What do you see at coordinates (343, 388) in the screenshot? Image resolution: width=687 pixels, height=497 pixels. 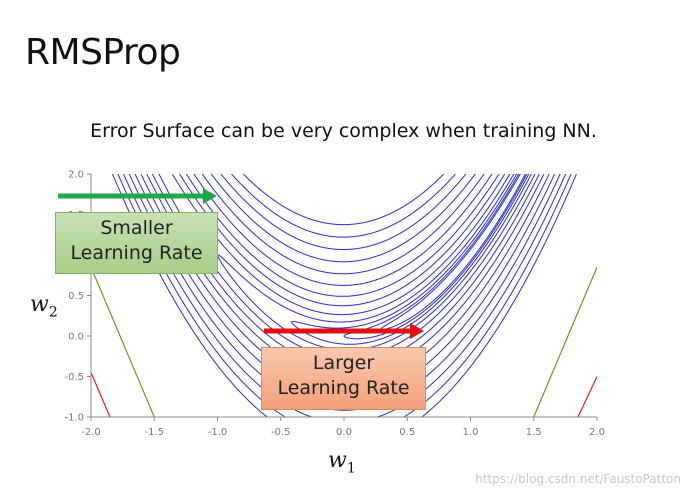 I see `larger-label-line2: Learning Rate` at bounding box center [343, 388].